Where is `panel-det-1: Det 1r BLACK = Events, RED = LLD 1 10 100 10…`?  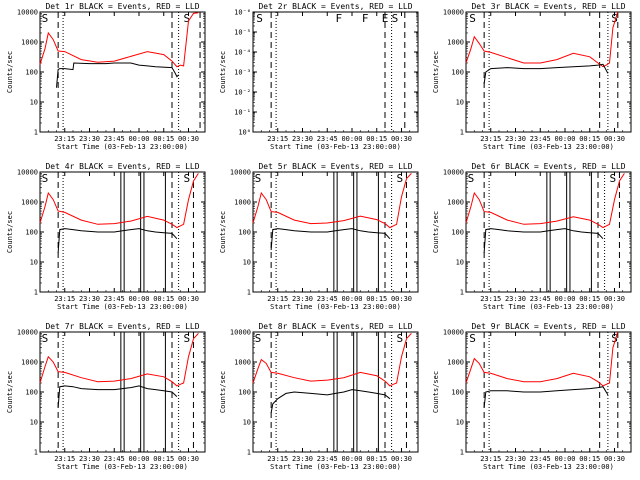
panel-det-1: Det 1r BLACK = Events, RED = LLD 1 10 100 10… is located at coordinates (106, 76).